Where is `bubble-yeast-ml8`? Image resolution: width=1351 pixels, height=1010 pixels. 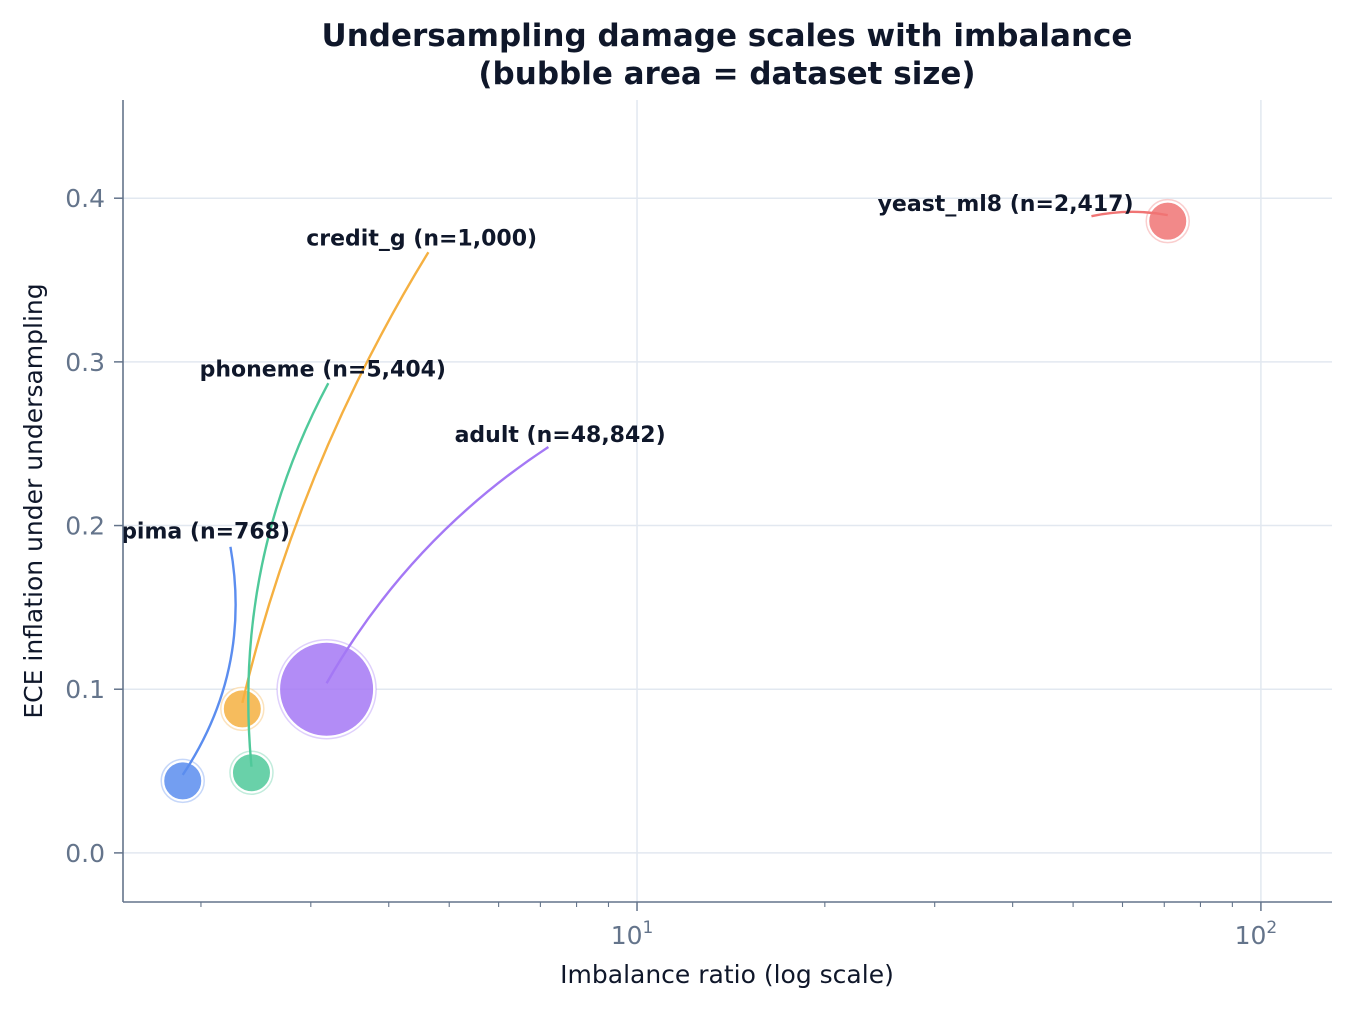
bubble-yeast-ml8 is located at coordinates (1168, 221).